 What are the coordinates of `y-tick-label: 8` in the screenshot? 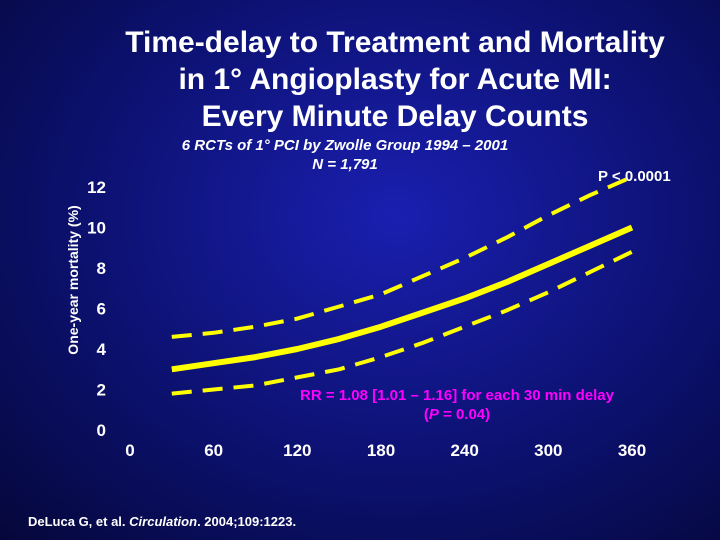 It's located at (101, 268).